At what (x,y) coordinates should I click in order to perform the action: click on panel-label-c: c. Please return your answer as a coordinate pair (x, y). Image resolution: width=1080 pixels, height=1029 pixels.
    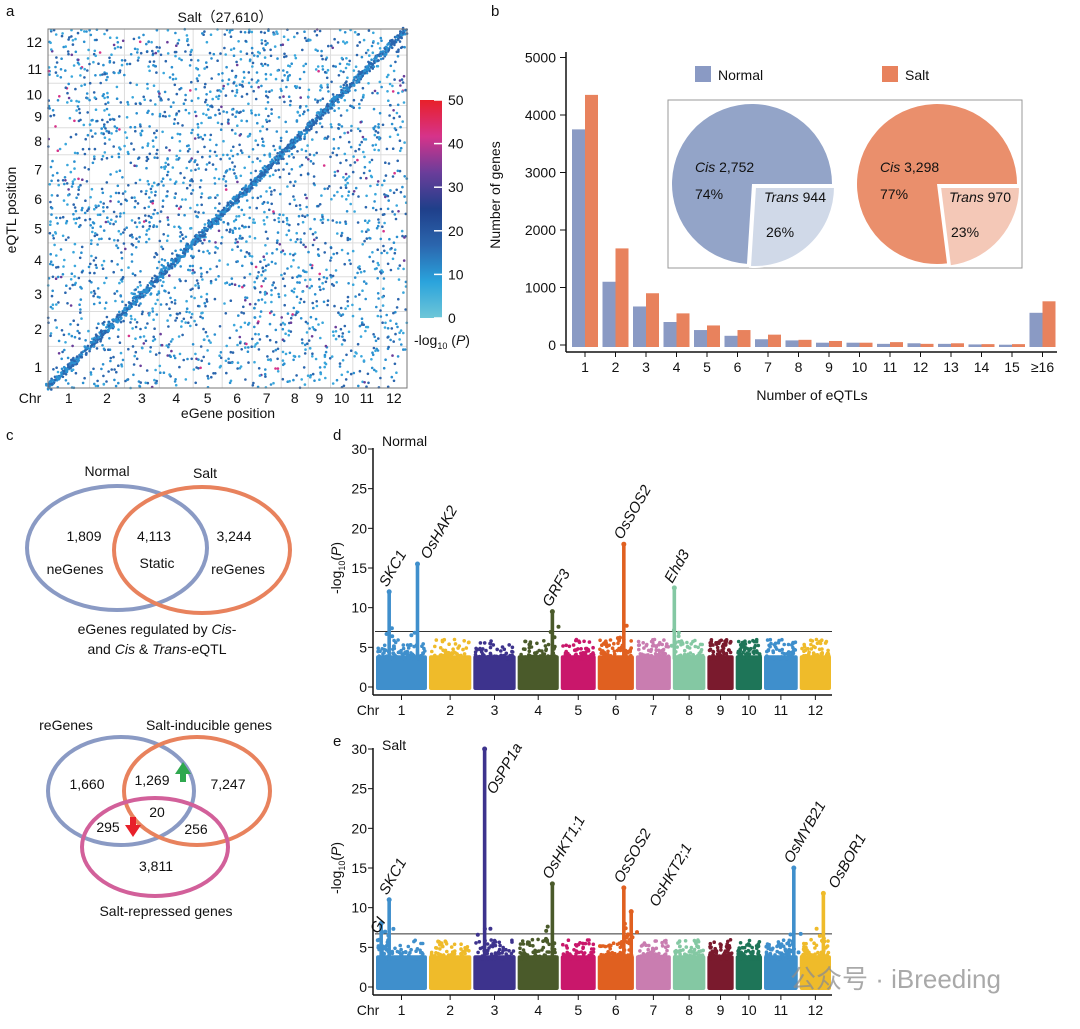
    Looking at the image, I should click on (10, 435).